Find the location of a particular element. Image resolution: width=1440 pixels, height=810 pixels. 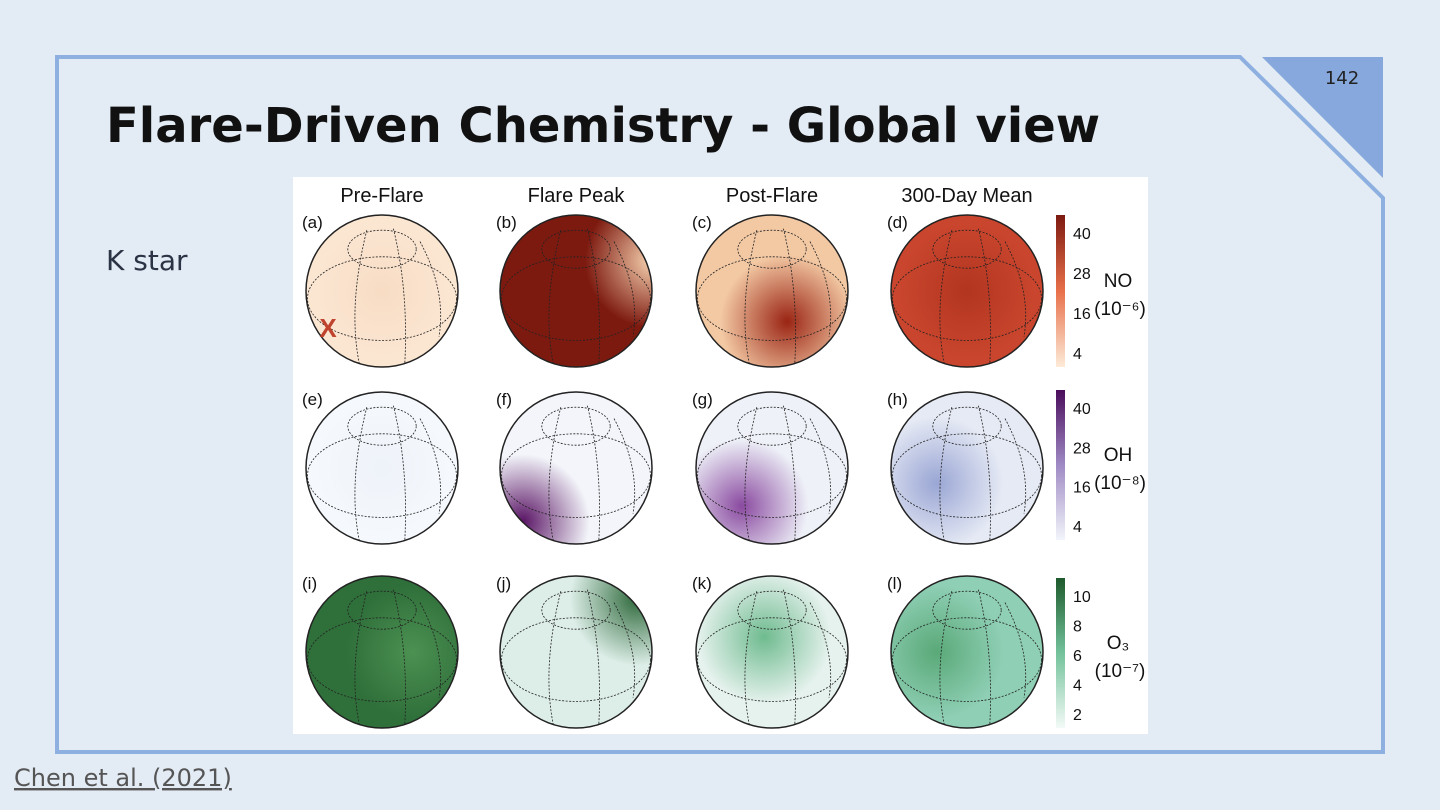

colorbar-tick: 16 is located at coordinates (1082, 488).